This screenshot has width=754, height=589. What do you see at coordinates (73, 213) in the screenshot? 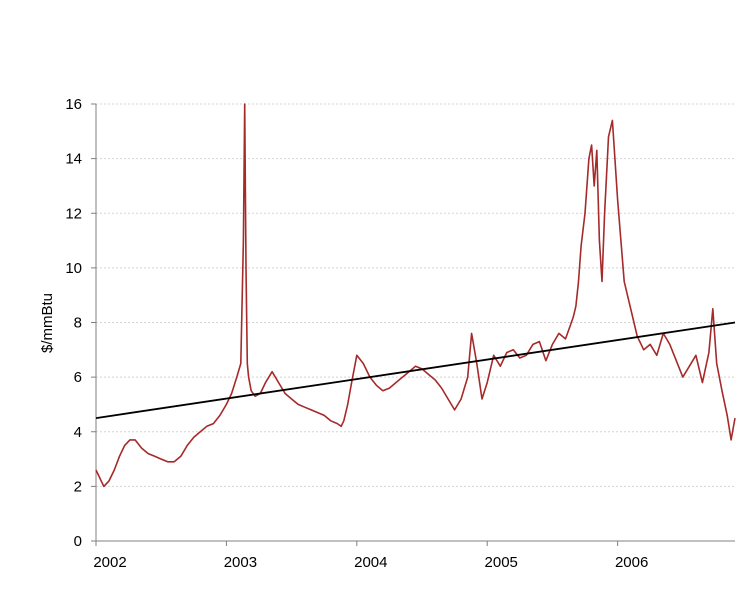
I see `y-tick-label: 12` at bounding box center [73, 213].